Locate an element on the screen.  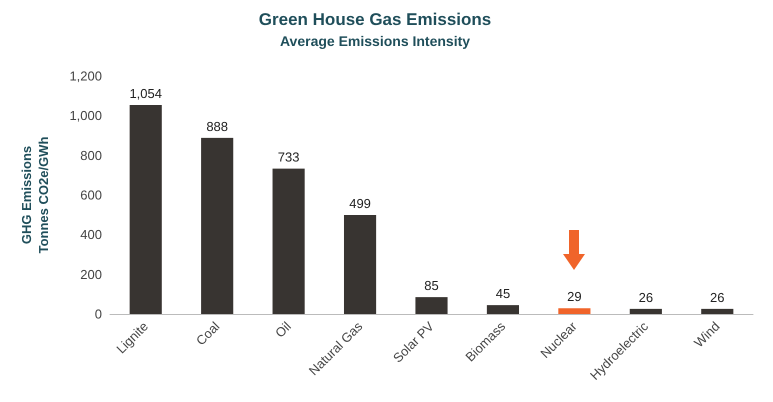
y-tick-label: 0 is located at coordinates (98, 314).